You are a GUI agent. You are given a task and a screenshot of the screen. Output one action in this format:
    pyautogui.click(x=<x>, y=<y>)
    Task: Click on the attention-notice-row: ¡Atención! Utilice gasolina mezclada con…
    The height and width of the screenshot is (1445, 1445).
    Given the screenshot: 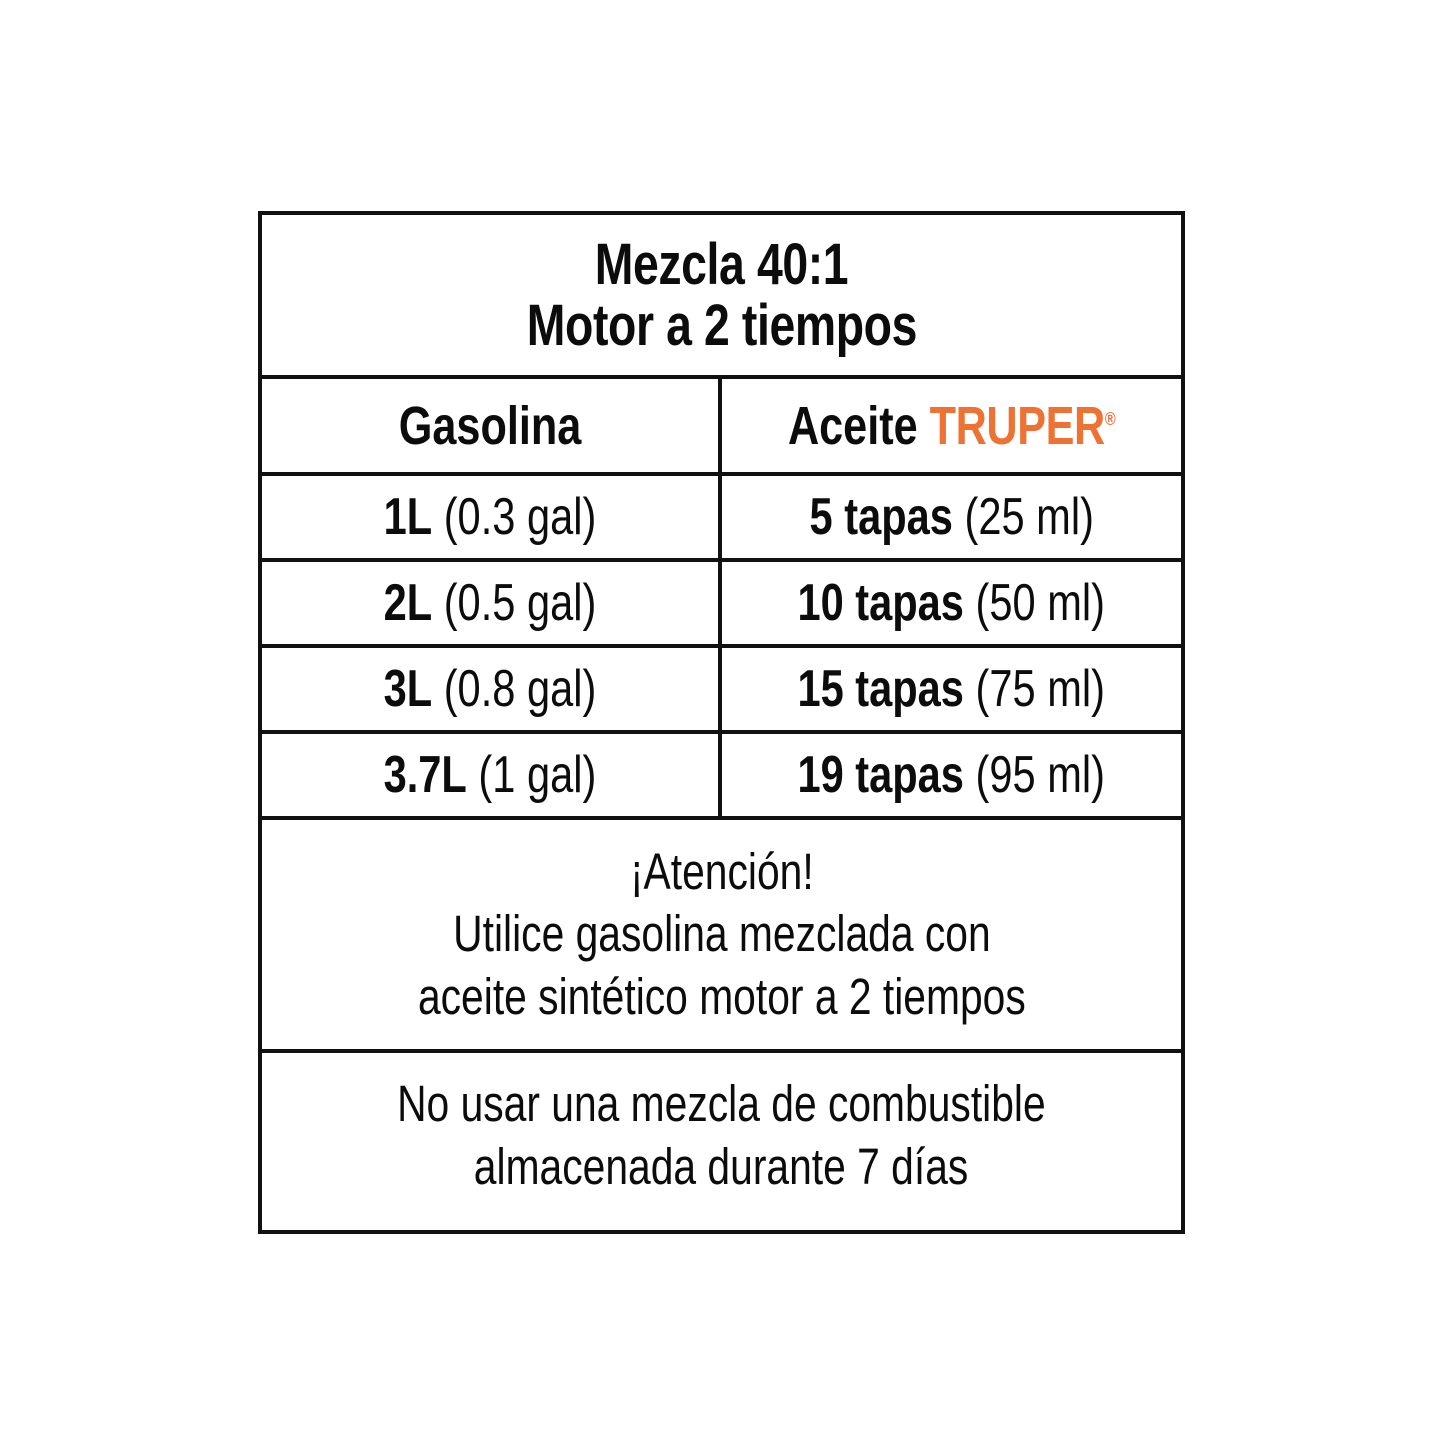 What is the action you would take?
    pyautogui.click(x=721, y=936)
    